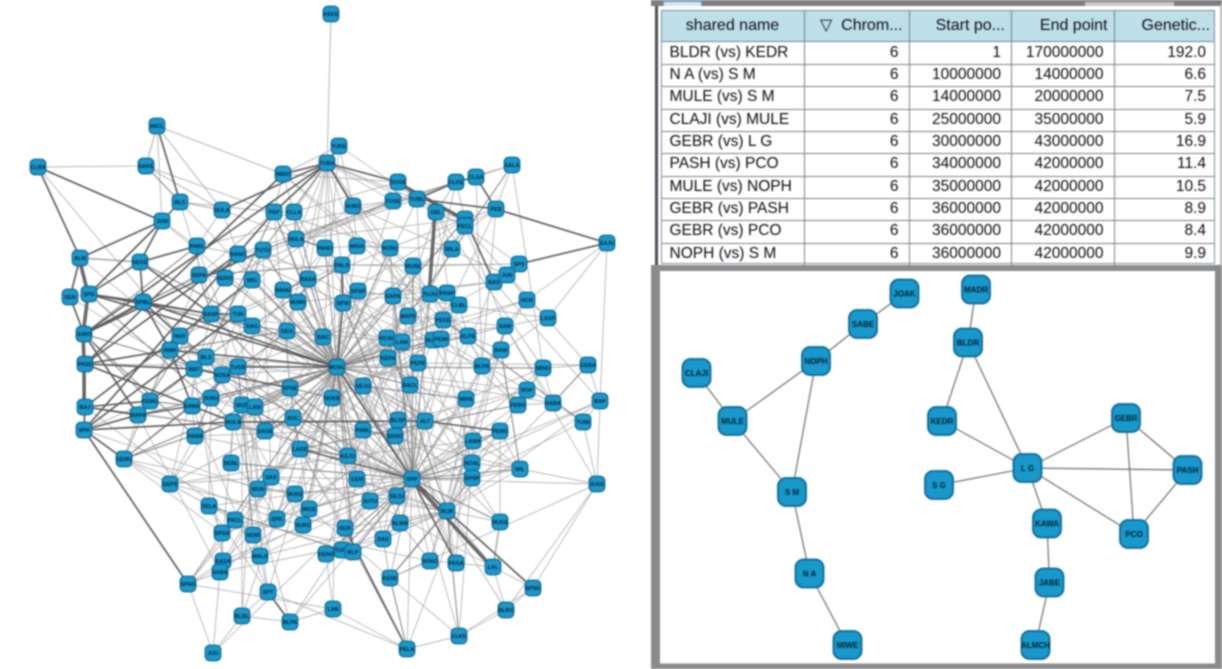 Image resolution: width=1222 pixels, height=669 pixels. I want to click on svg-text: PASA, so click(456, 564).